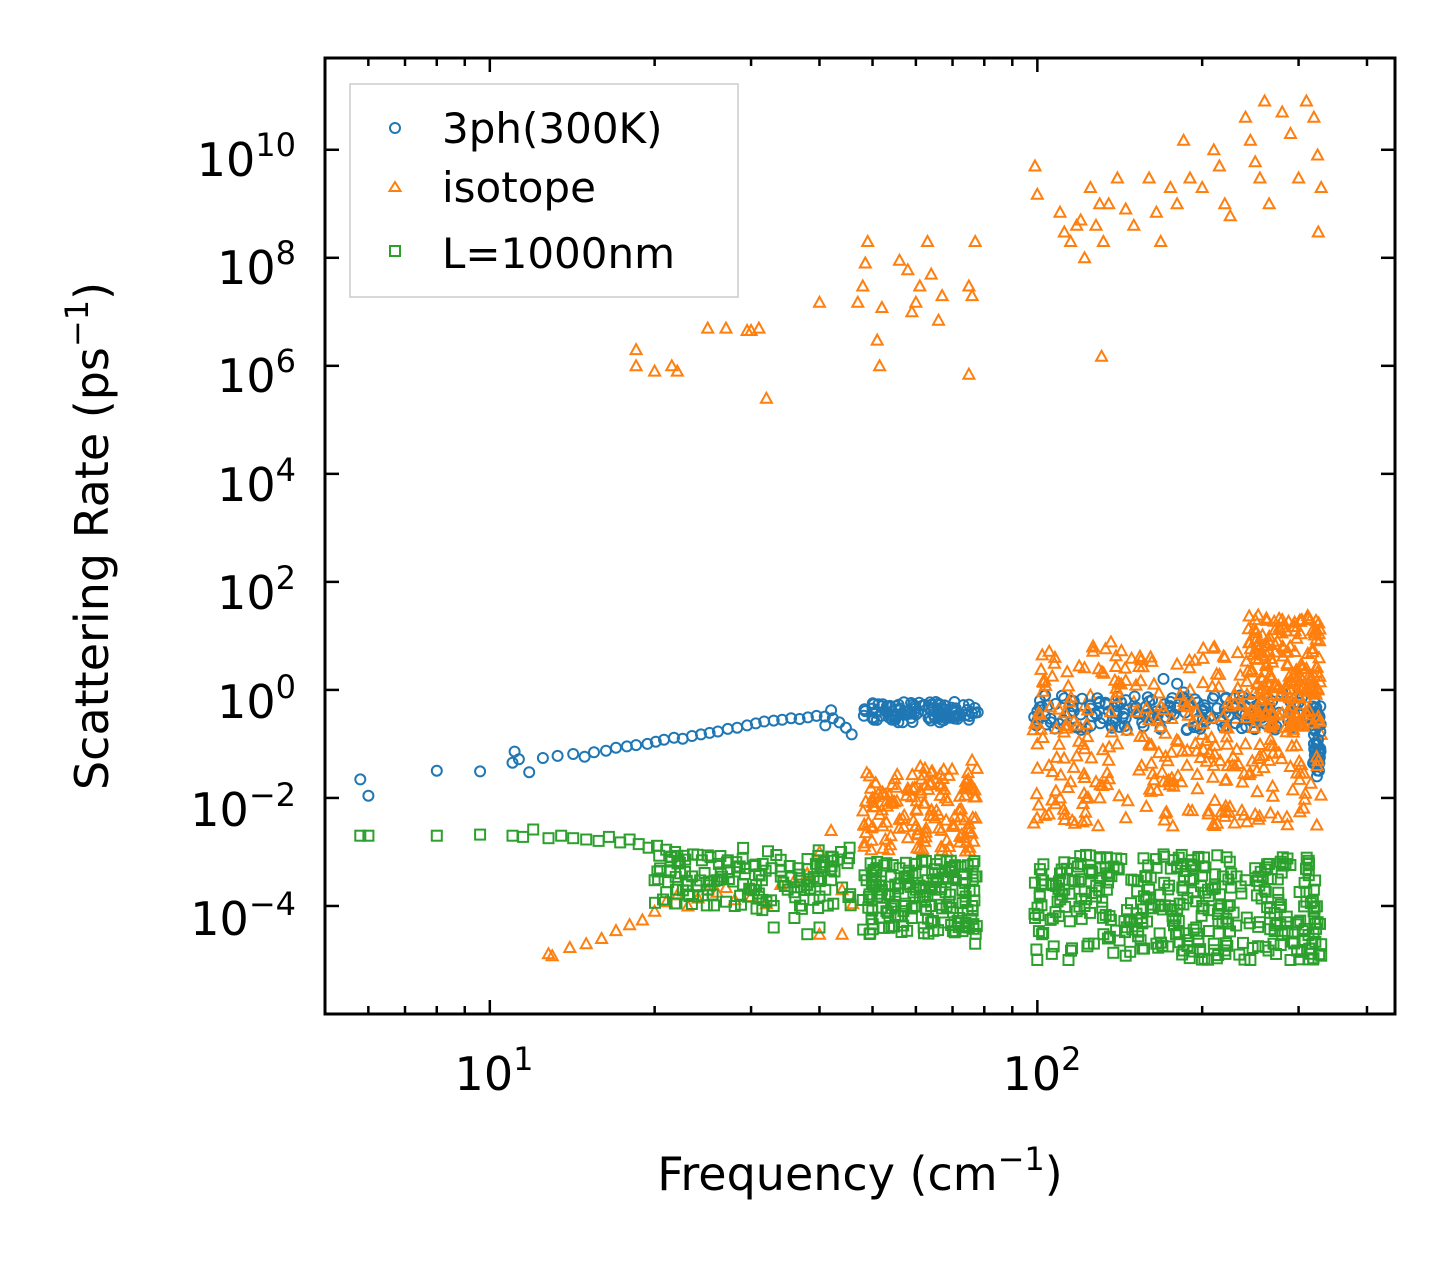 The width and height of the screenshot is (1455, 1265). What do you see at coordinates (544, 190) in the screenshot?
I see `legend-box` at bounding box center [544, 190].